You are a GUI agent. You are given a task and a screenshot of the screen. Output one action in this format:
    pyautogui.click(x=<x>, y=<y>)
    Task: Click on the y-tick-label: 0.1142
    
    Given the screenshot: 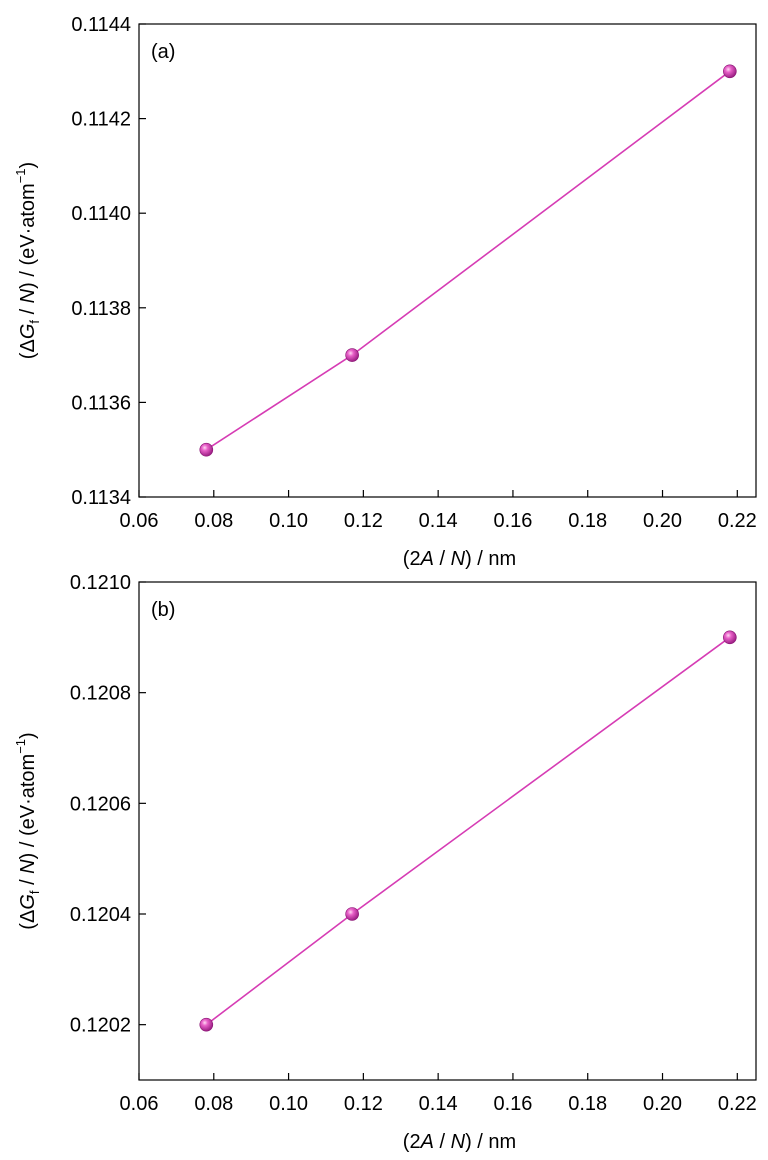 What is the action you would take?
    pyautogui.click(x=101, y=120)
    